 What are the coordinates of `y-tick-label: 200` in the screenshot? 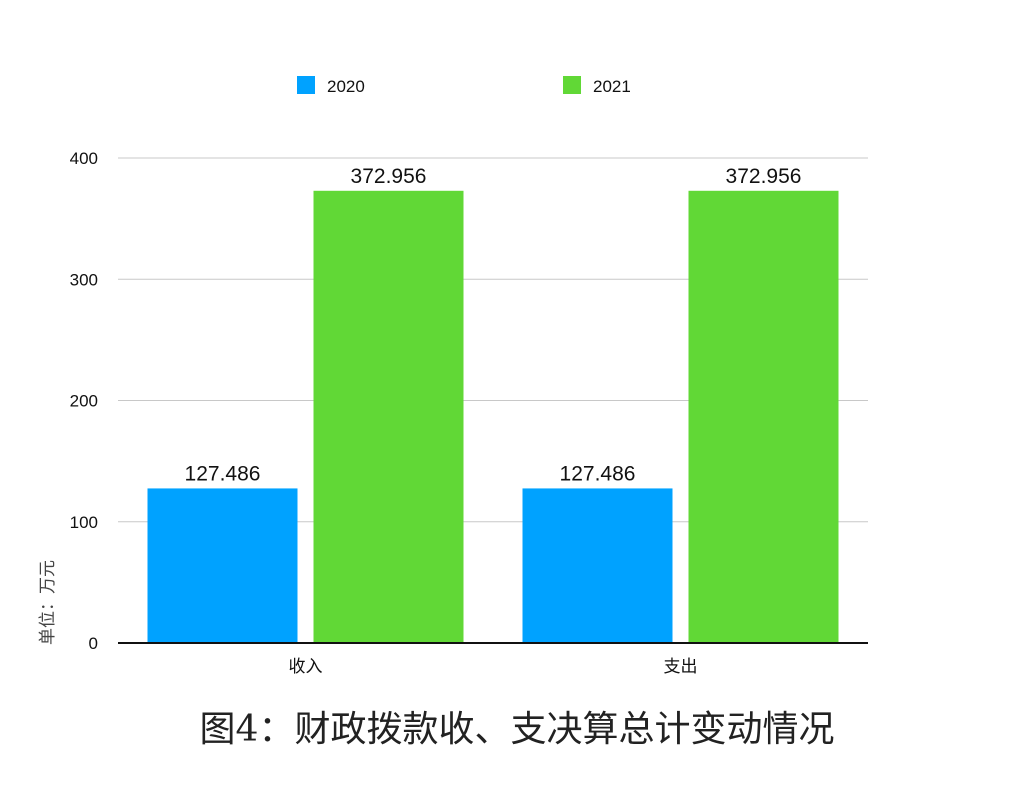 It's located at (84, 401).